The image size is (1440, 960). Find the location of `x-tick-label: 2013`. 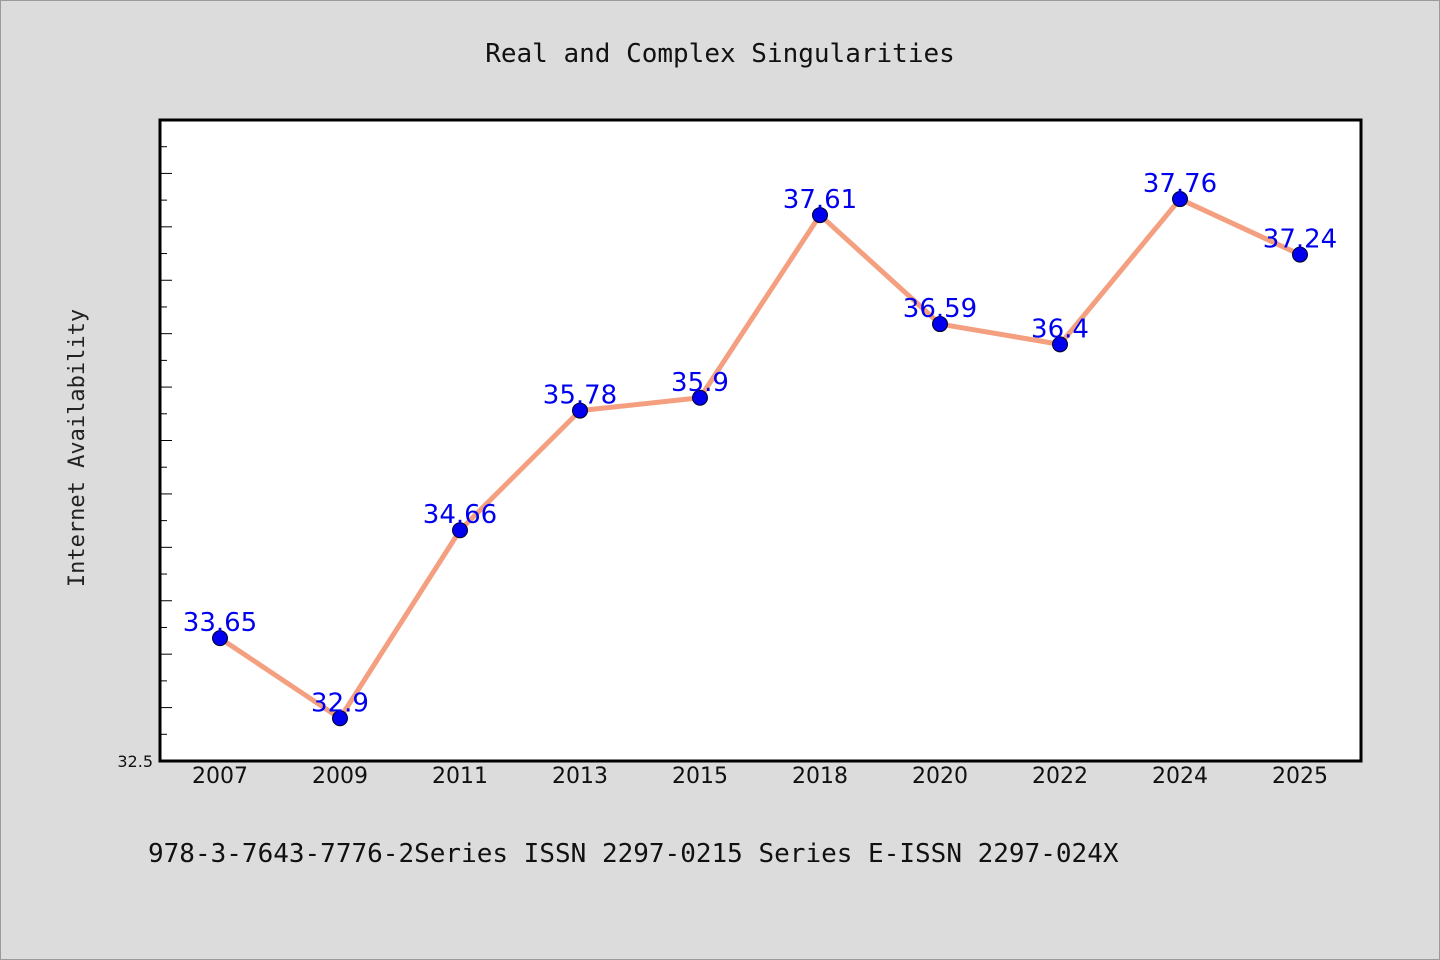

x-tick-label: 2013 is located at coordinates (580, 776).